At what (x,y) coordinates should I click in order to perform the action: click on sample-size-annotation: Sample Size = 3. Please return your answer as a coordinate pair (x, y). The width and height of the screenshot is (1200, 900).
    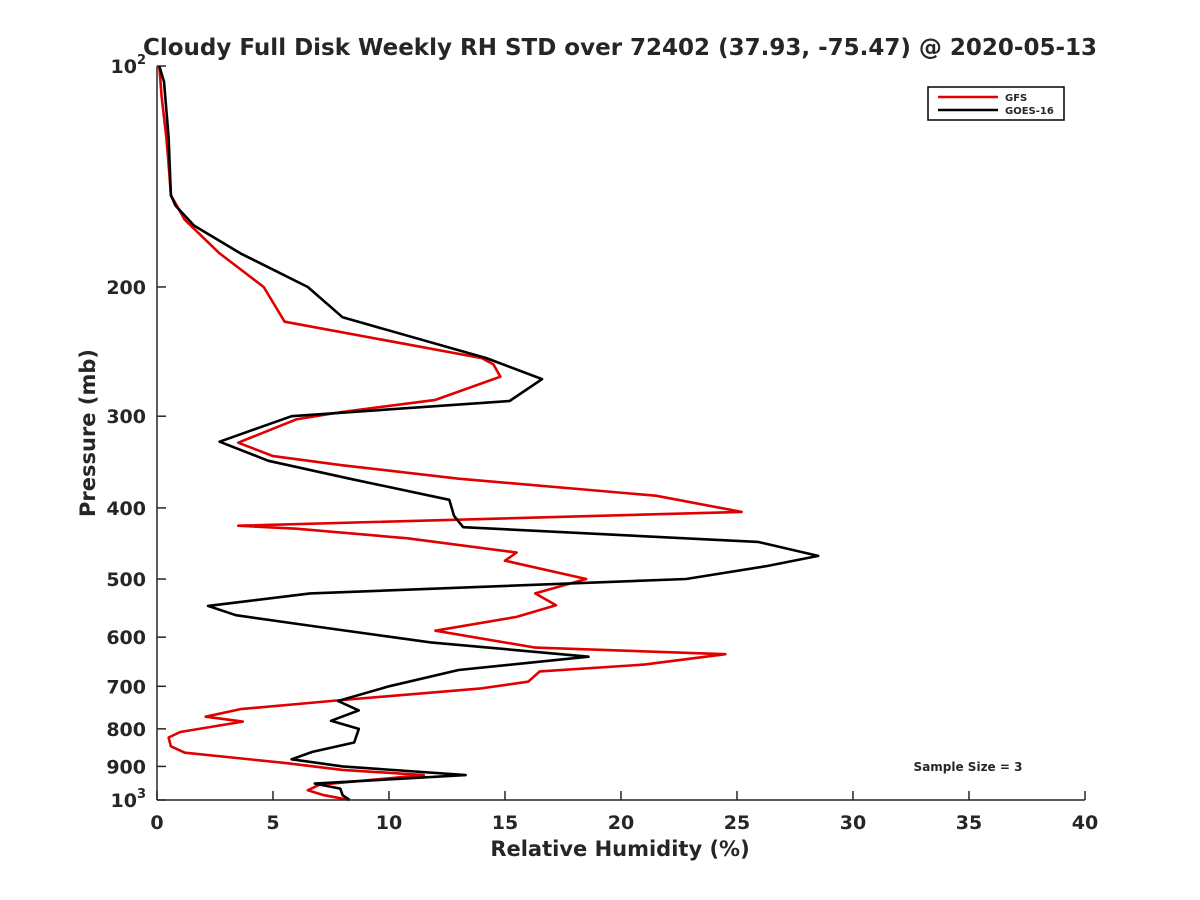
    Looking at the image, I should click on (968, 767).